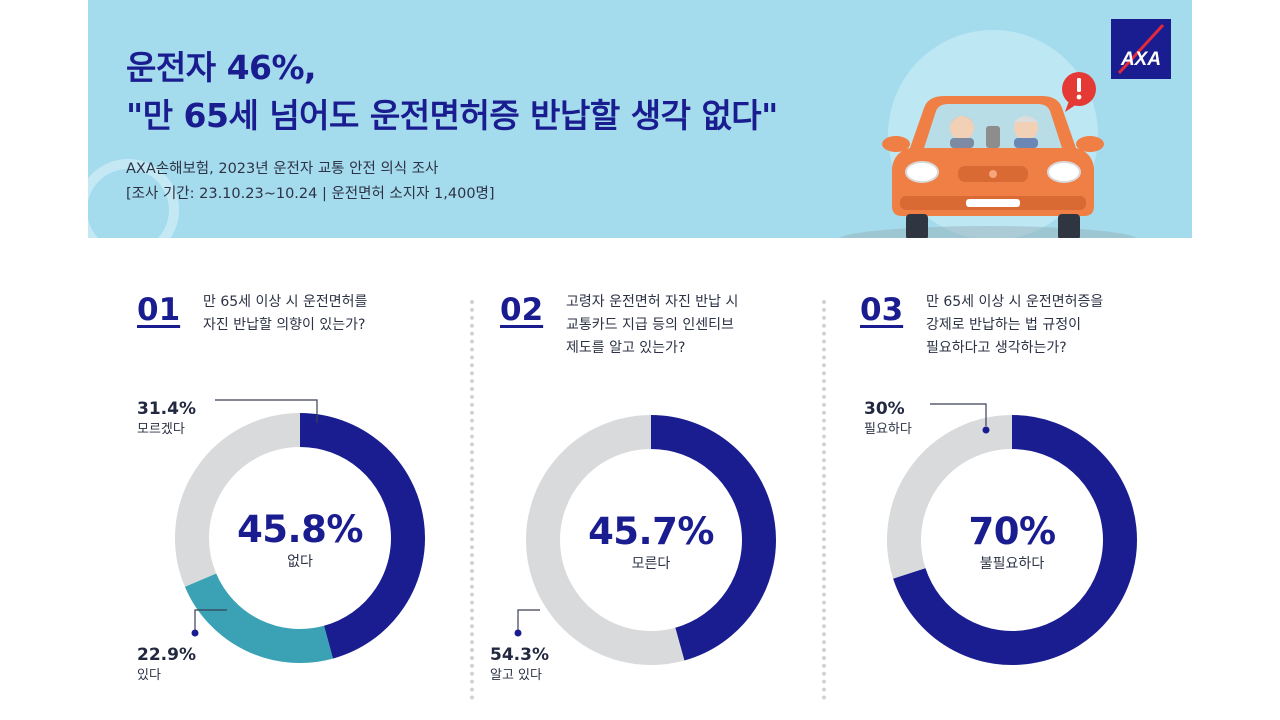 The height and width of the screenshot is (720, 1280). What do you see at coordinates (1140, 59) in the screenshot?
I see `logo-text: AXA` at bounding box center [1140, 59].